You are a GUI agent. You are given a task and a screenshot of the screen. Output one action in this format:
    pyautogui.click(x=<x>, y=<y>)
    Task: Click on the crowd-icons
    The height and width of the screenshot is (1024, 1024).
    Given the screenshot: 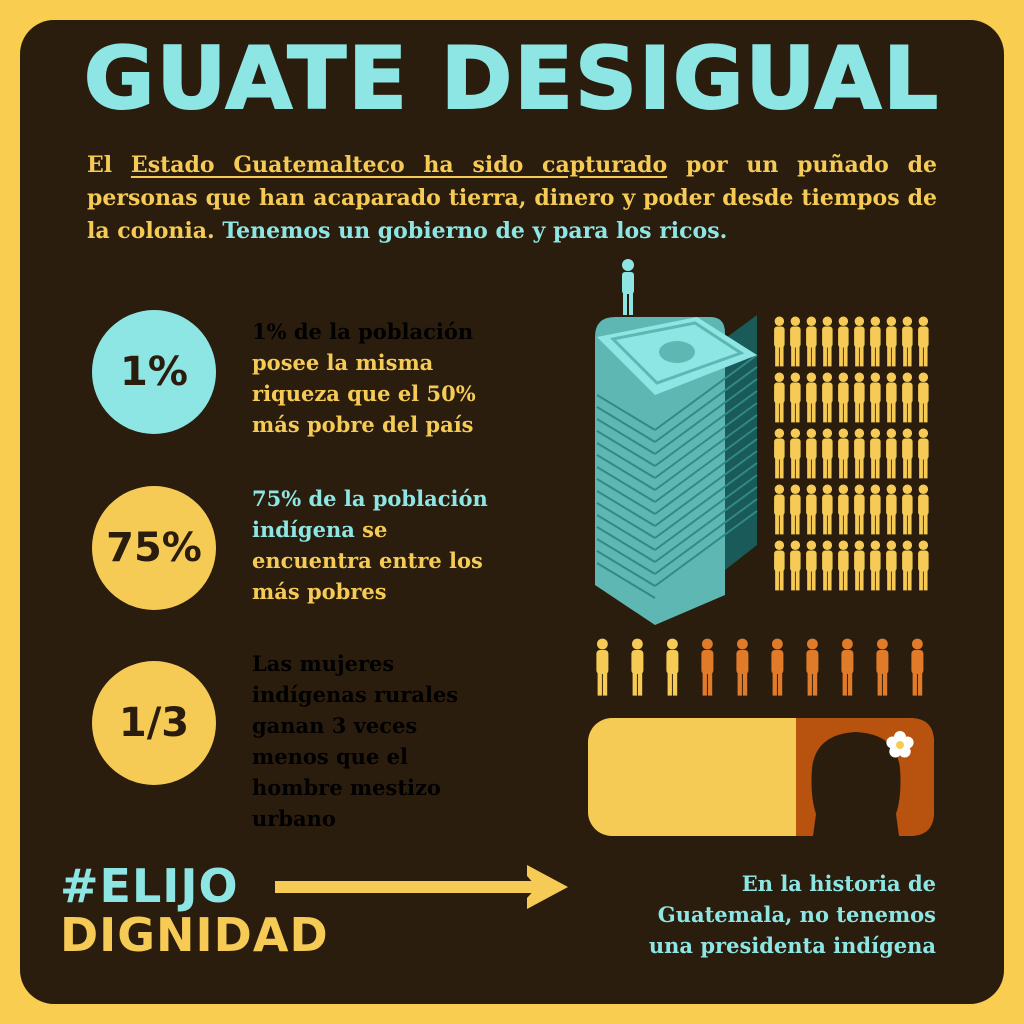 What is the action you would take?
    pyautogui.click(x=851, y=453)
    